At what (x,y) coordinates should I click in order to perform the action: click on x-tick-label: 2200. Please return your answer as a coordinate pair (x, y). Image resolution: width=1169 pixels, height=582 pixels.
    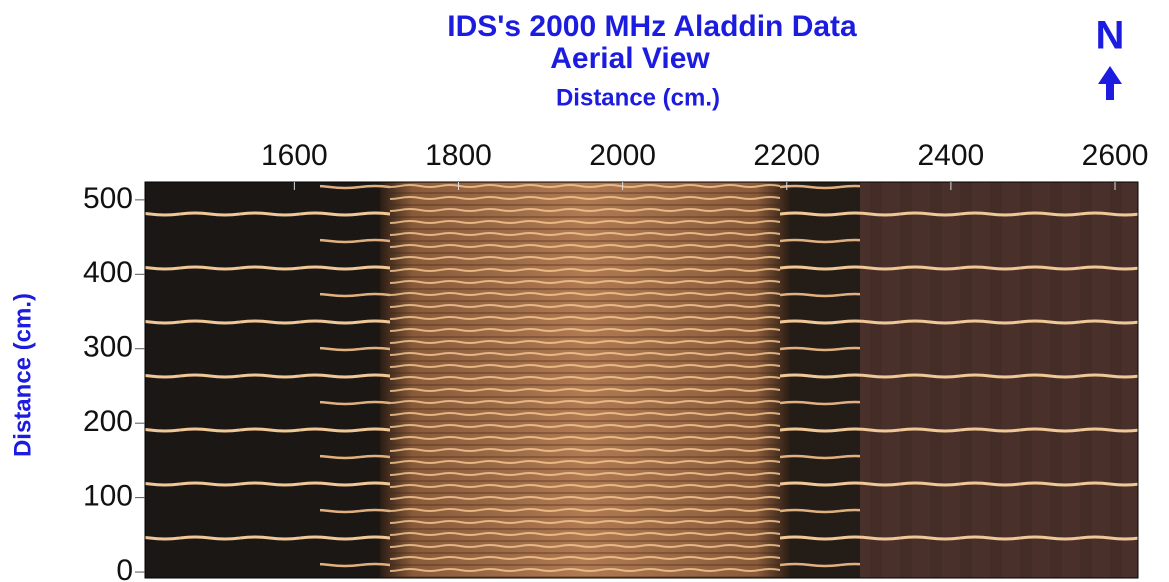
    Looking at the image, I should click on (786, 155).